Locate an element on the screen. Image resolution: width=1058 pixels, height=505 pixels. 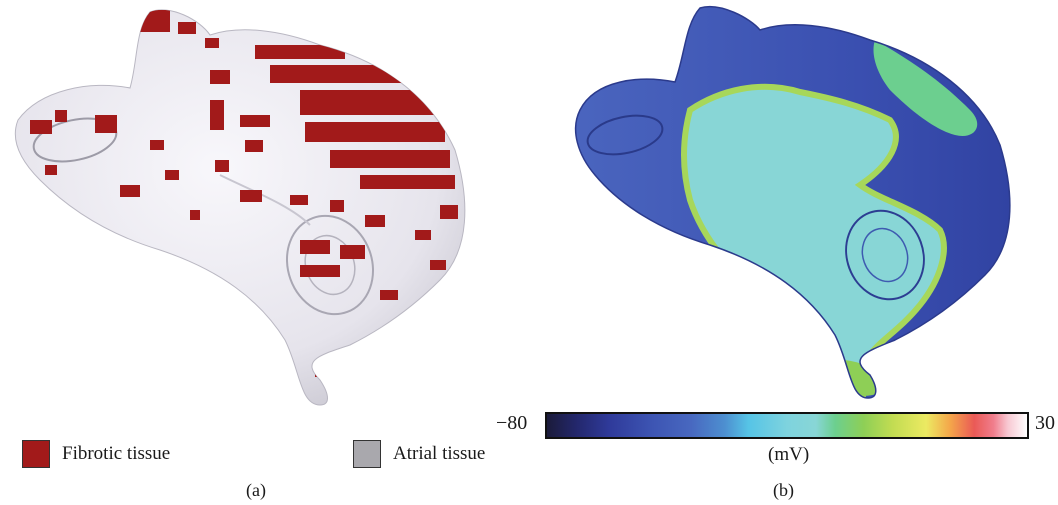
atrial-label: Atrial tissue is located at coordinates (439, 453).